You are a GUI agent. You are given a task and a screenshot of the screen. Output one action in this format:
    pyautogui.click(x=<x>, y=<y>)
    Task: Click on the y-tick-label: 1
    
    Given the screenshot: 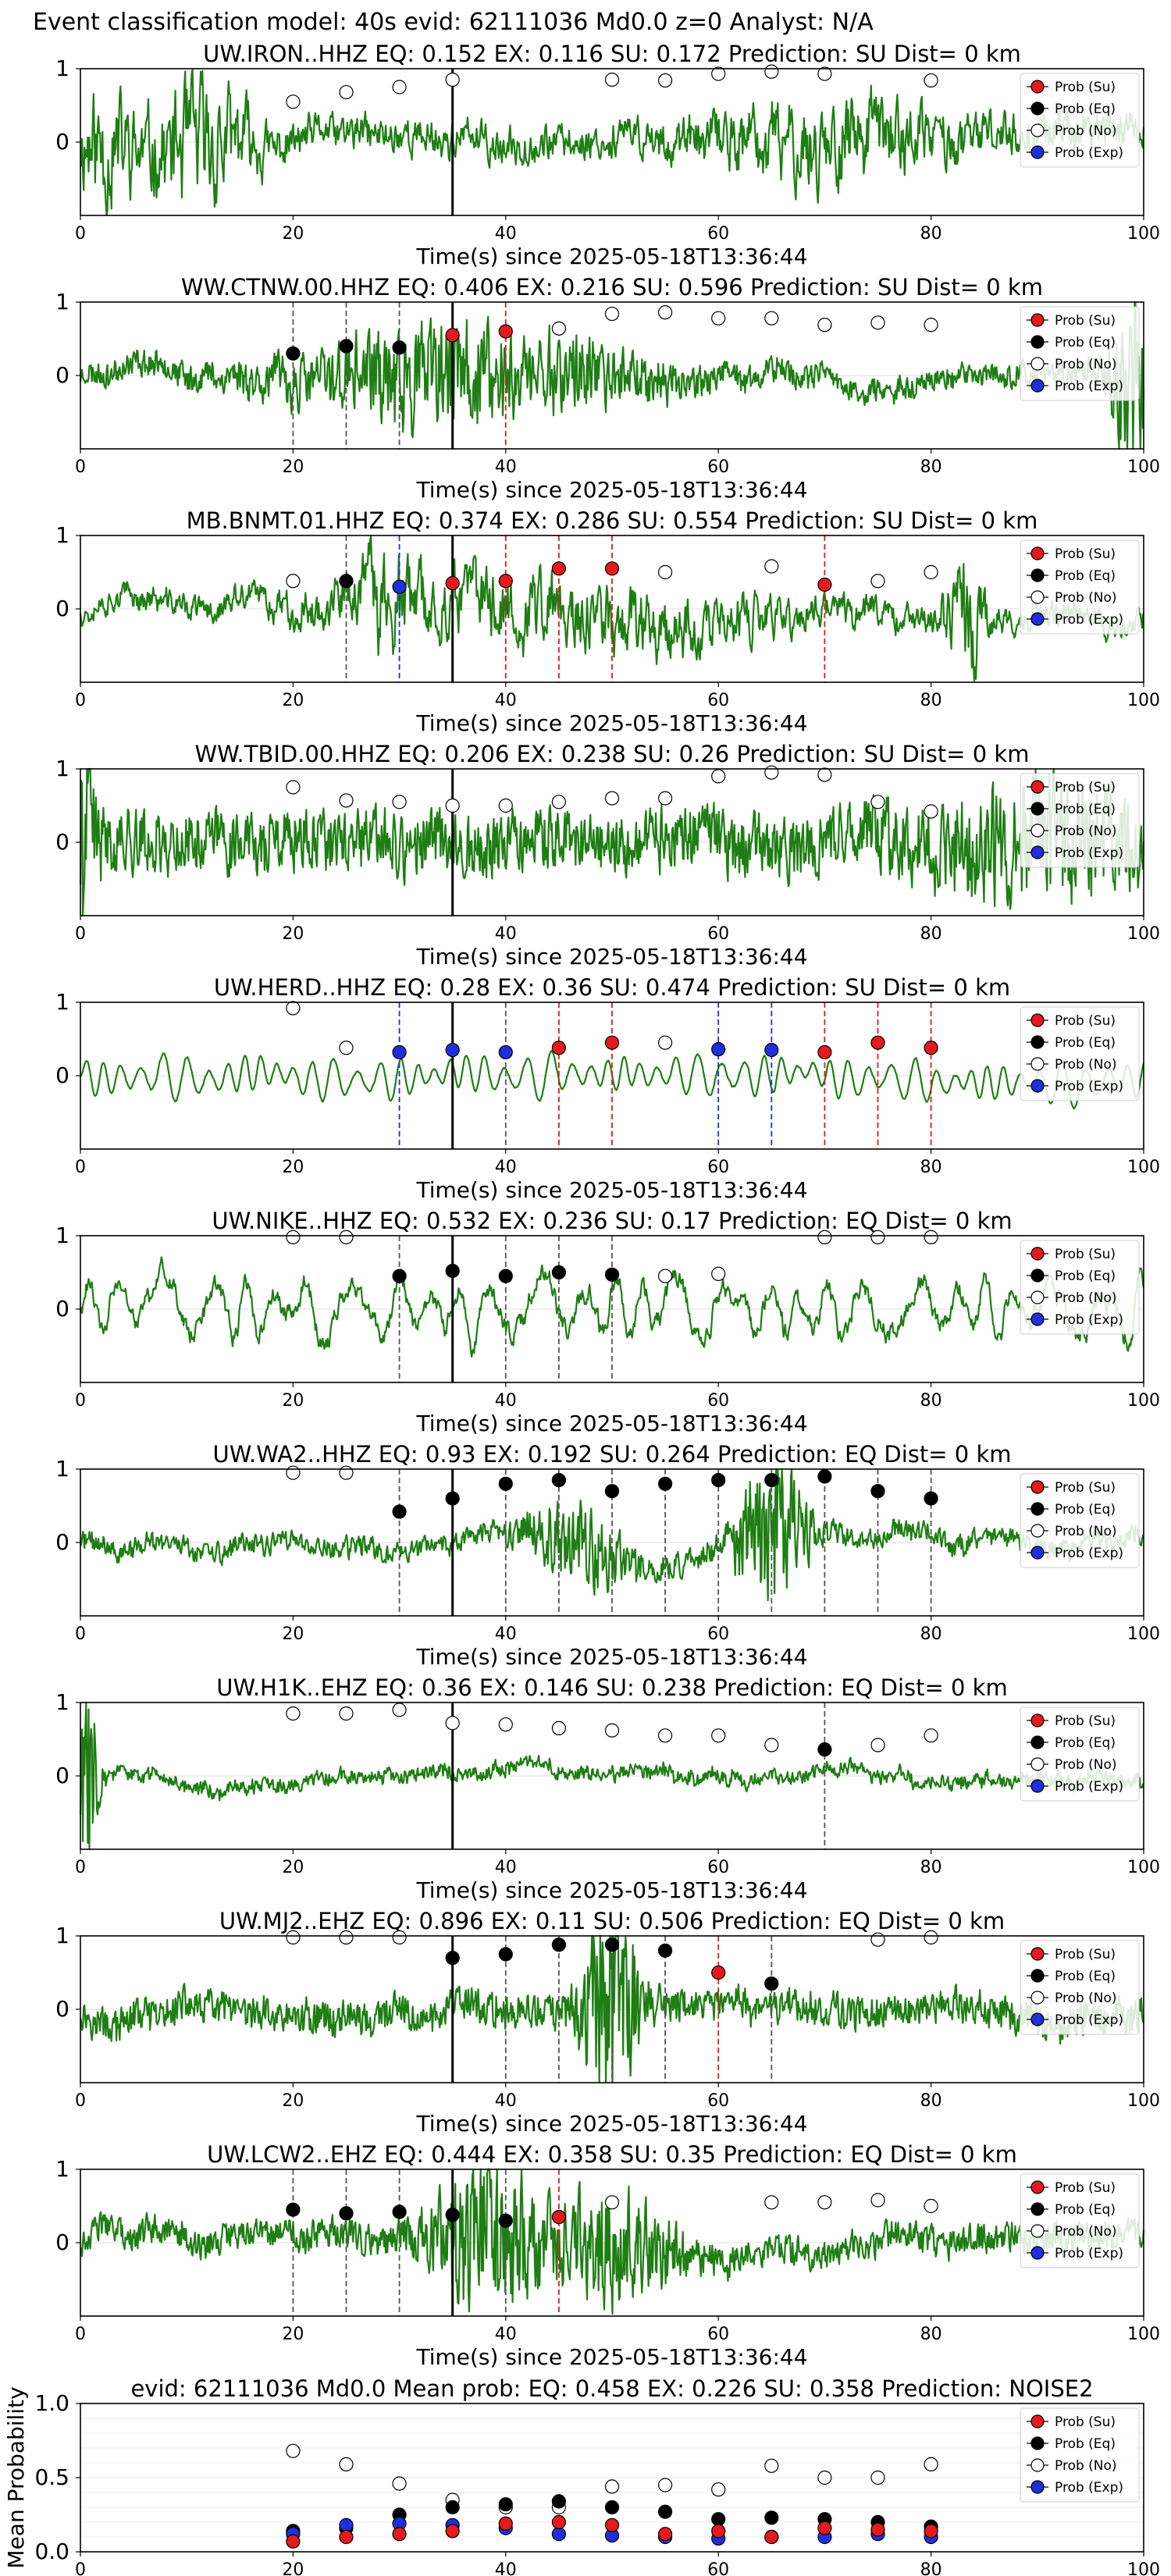 What is the action you would take?
    pyautogui.click(x=62, y=1702)
    